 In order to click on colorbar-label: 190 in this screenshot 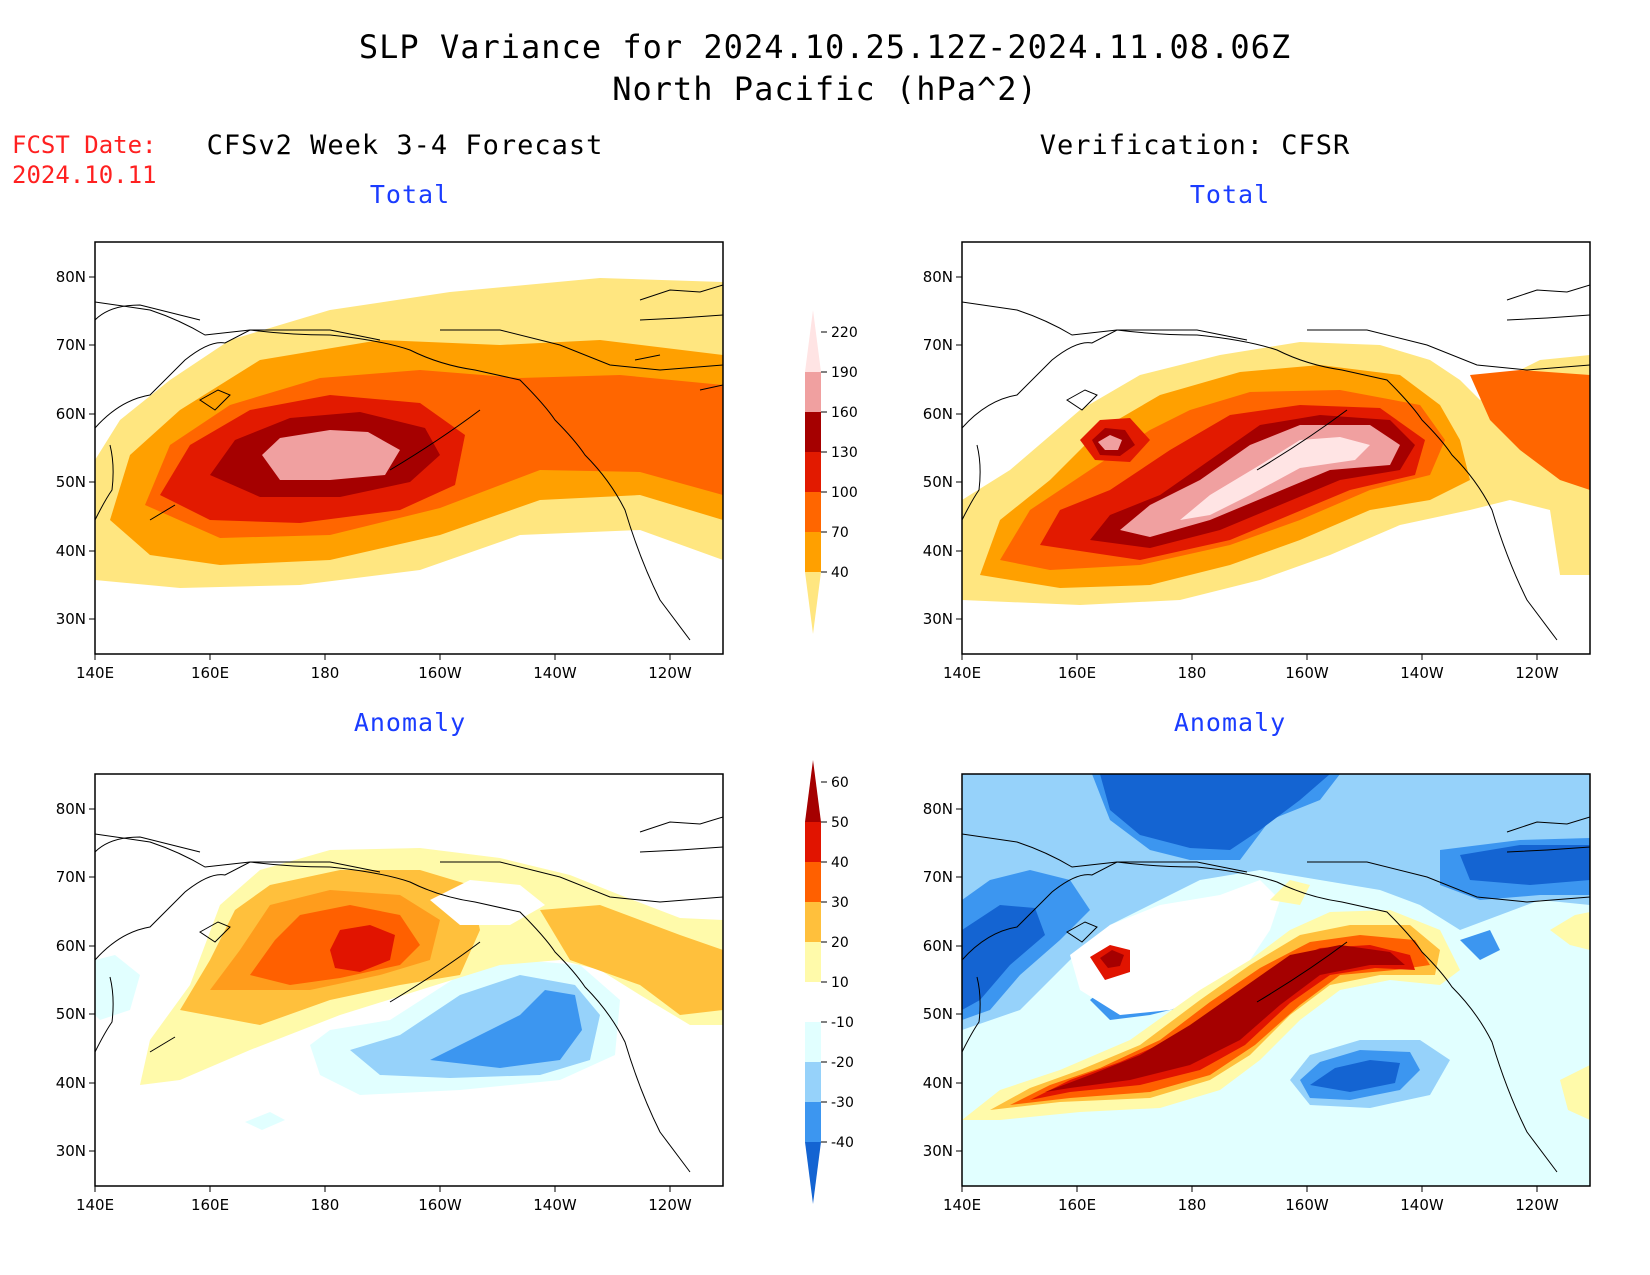, I will do `click(844, 373)`.